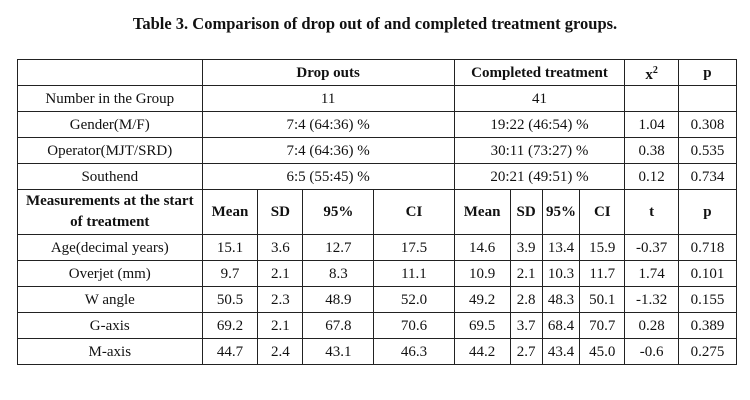 This screenshot has width=750, height=400. I want to click on row-label: Southend, so click(110, 176).